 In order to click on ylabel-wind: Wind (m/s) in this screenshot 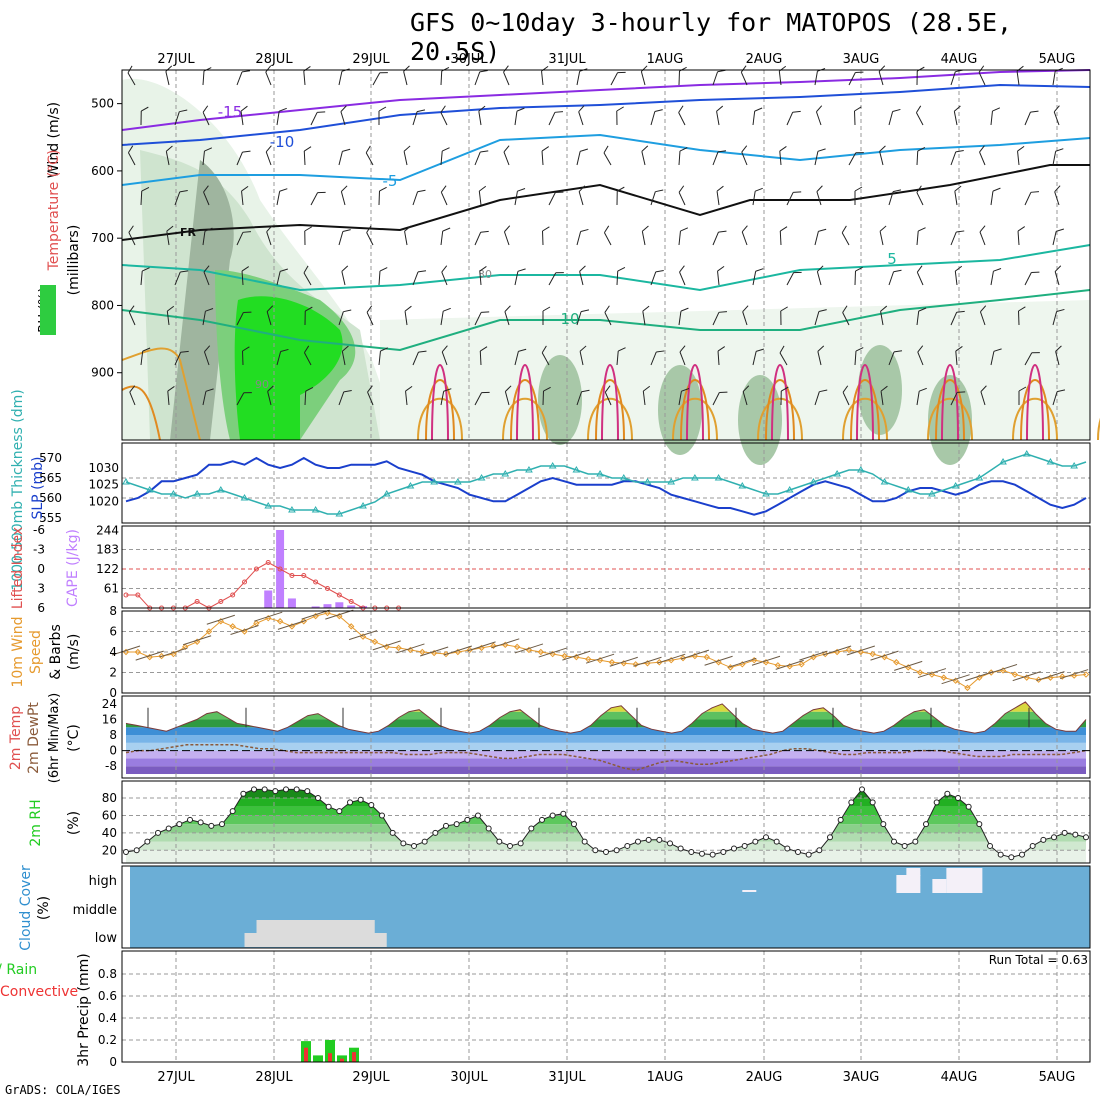, I will do `click(54, 140)`.